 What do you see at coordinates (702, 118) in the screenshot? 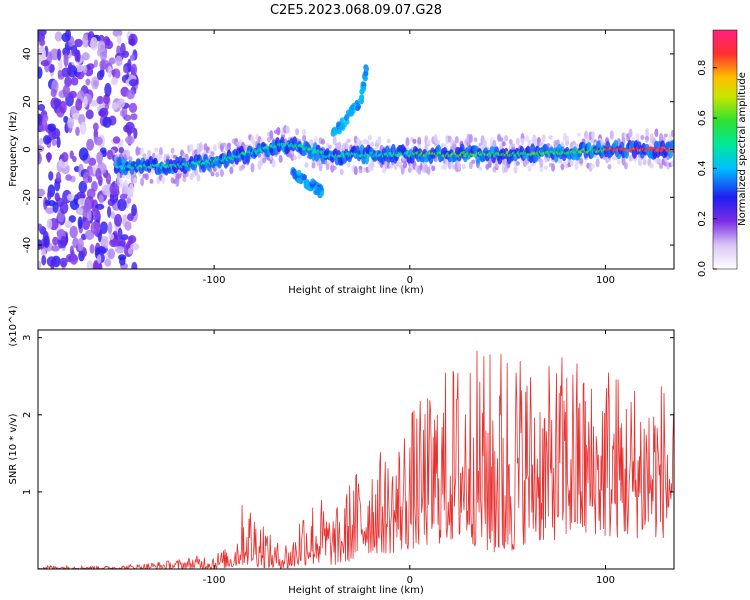
I see `colorbar-tick-label: 0.6` at bounding box center [702, 118].